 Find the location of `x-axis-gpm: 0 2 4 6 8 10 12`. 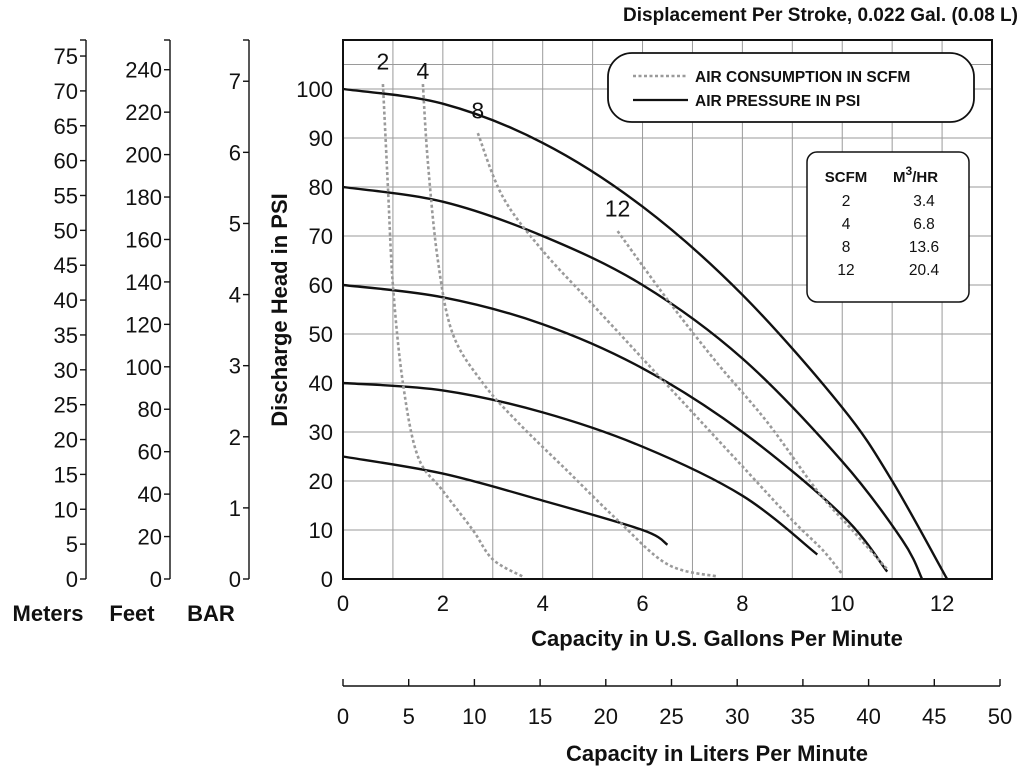

x-axis-gpm: 0 2 4 6 8 10 12 is located at coordinates (645, 603).